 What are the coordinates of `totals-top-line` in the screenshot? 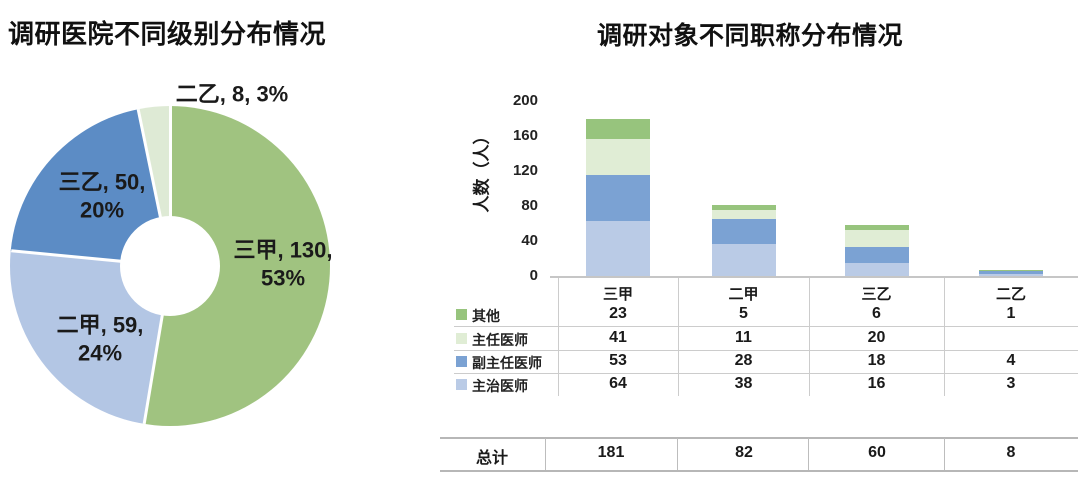 It's located at (759, 438).